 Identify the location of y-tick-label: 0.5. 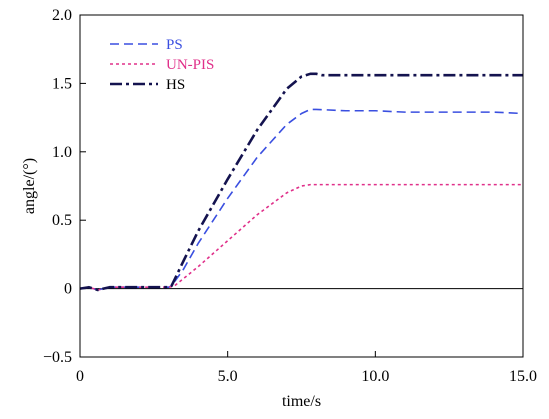
(62, 220).